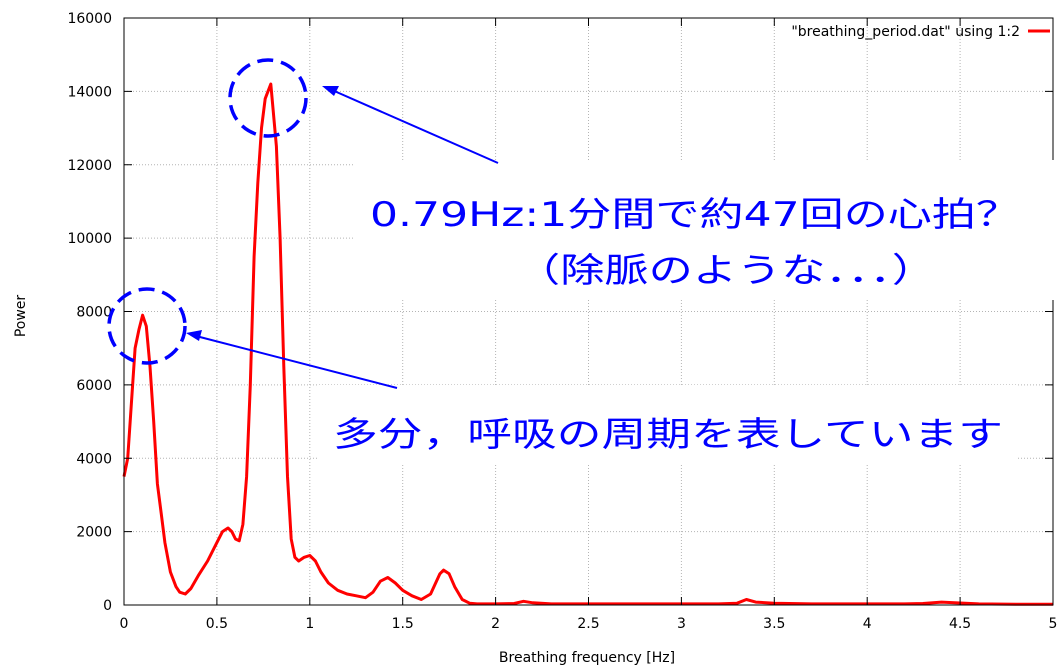 Image resolution: width=1059 pixels, height=667 pixels. What do you see at coordinates (905, 32) in the screenshot?
I see `legend-label: "breathing_period.dat" using 1:2` at bounding box center [905, 32].